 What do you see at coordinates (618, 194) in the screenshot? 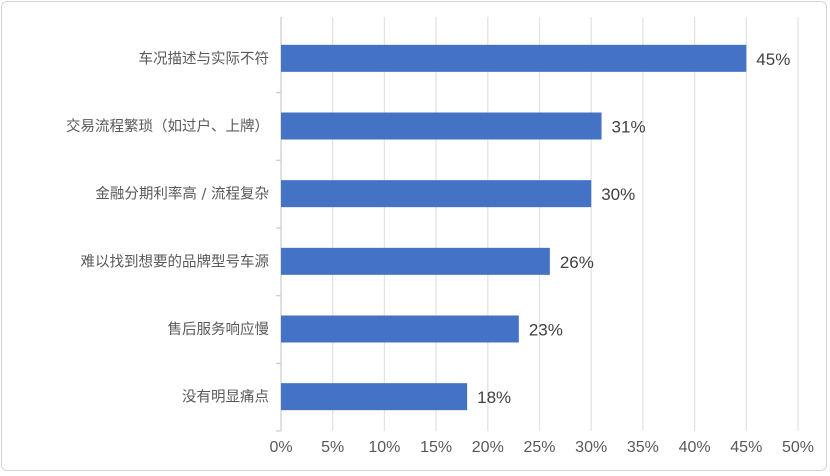
I see `data-label: 30%` at bounding box center [618, 194].